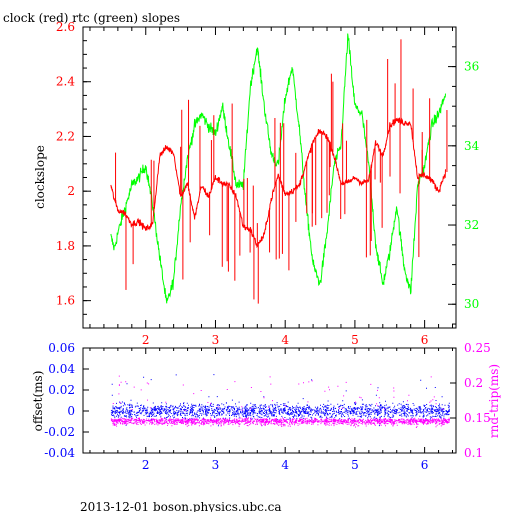 The width and height of the screenshot is (512, 517). Describe the element at coordinates (71, 191) in the screenshot. I see `y-tick-label-top: 2` at that location.